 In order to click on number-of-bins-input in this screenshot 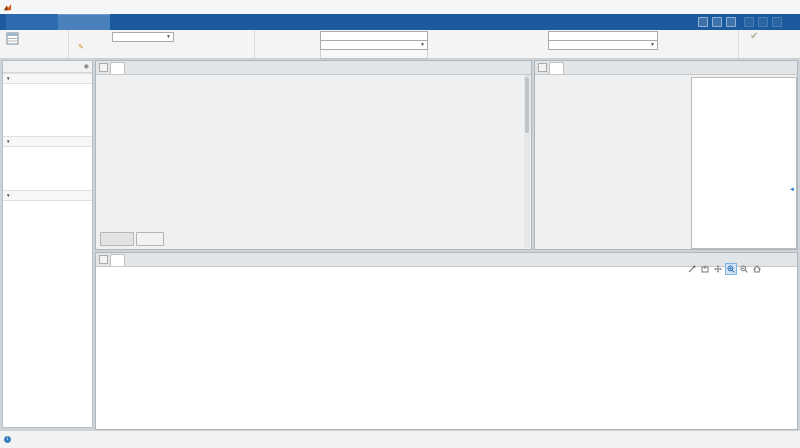, I will do `click(374, 54)`.